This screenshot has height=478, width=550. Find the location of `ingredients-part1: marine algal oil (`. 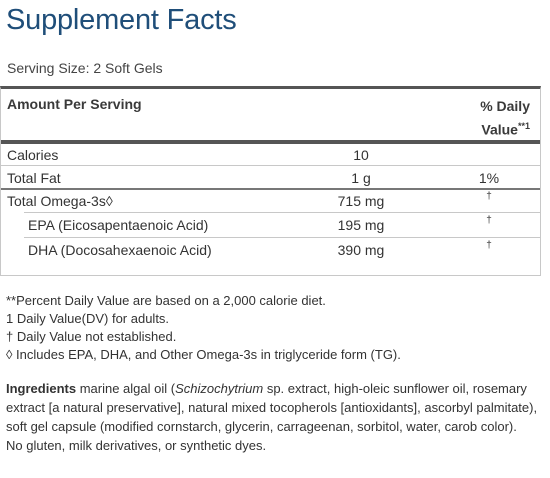

ingredients-part1: marine algal oil ( is located at coordinates (126, 388).